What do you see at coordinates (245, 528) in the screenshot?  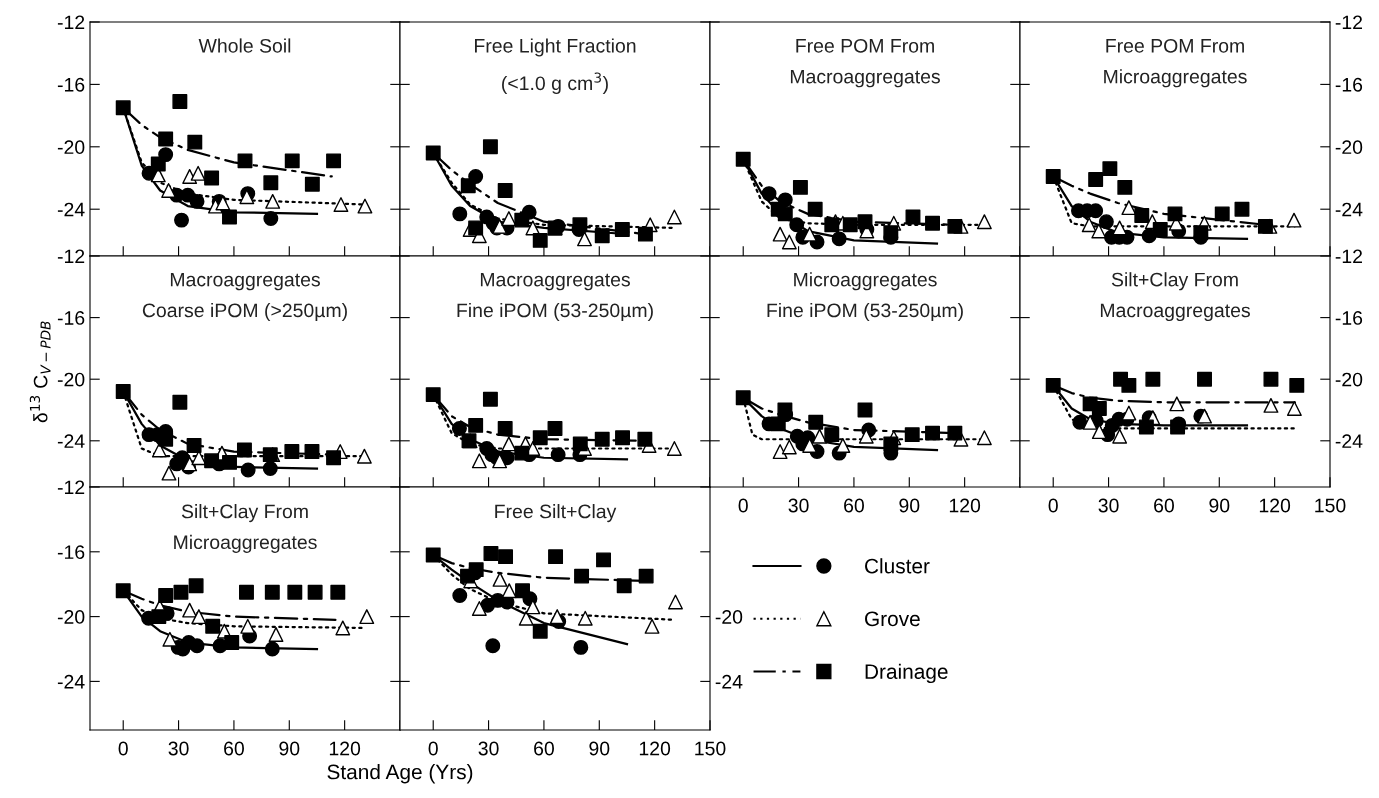 I see `text: Silt+Clay From Microaggregates` at bounding box center [245, 528].